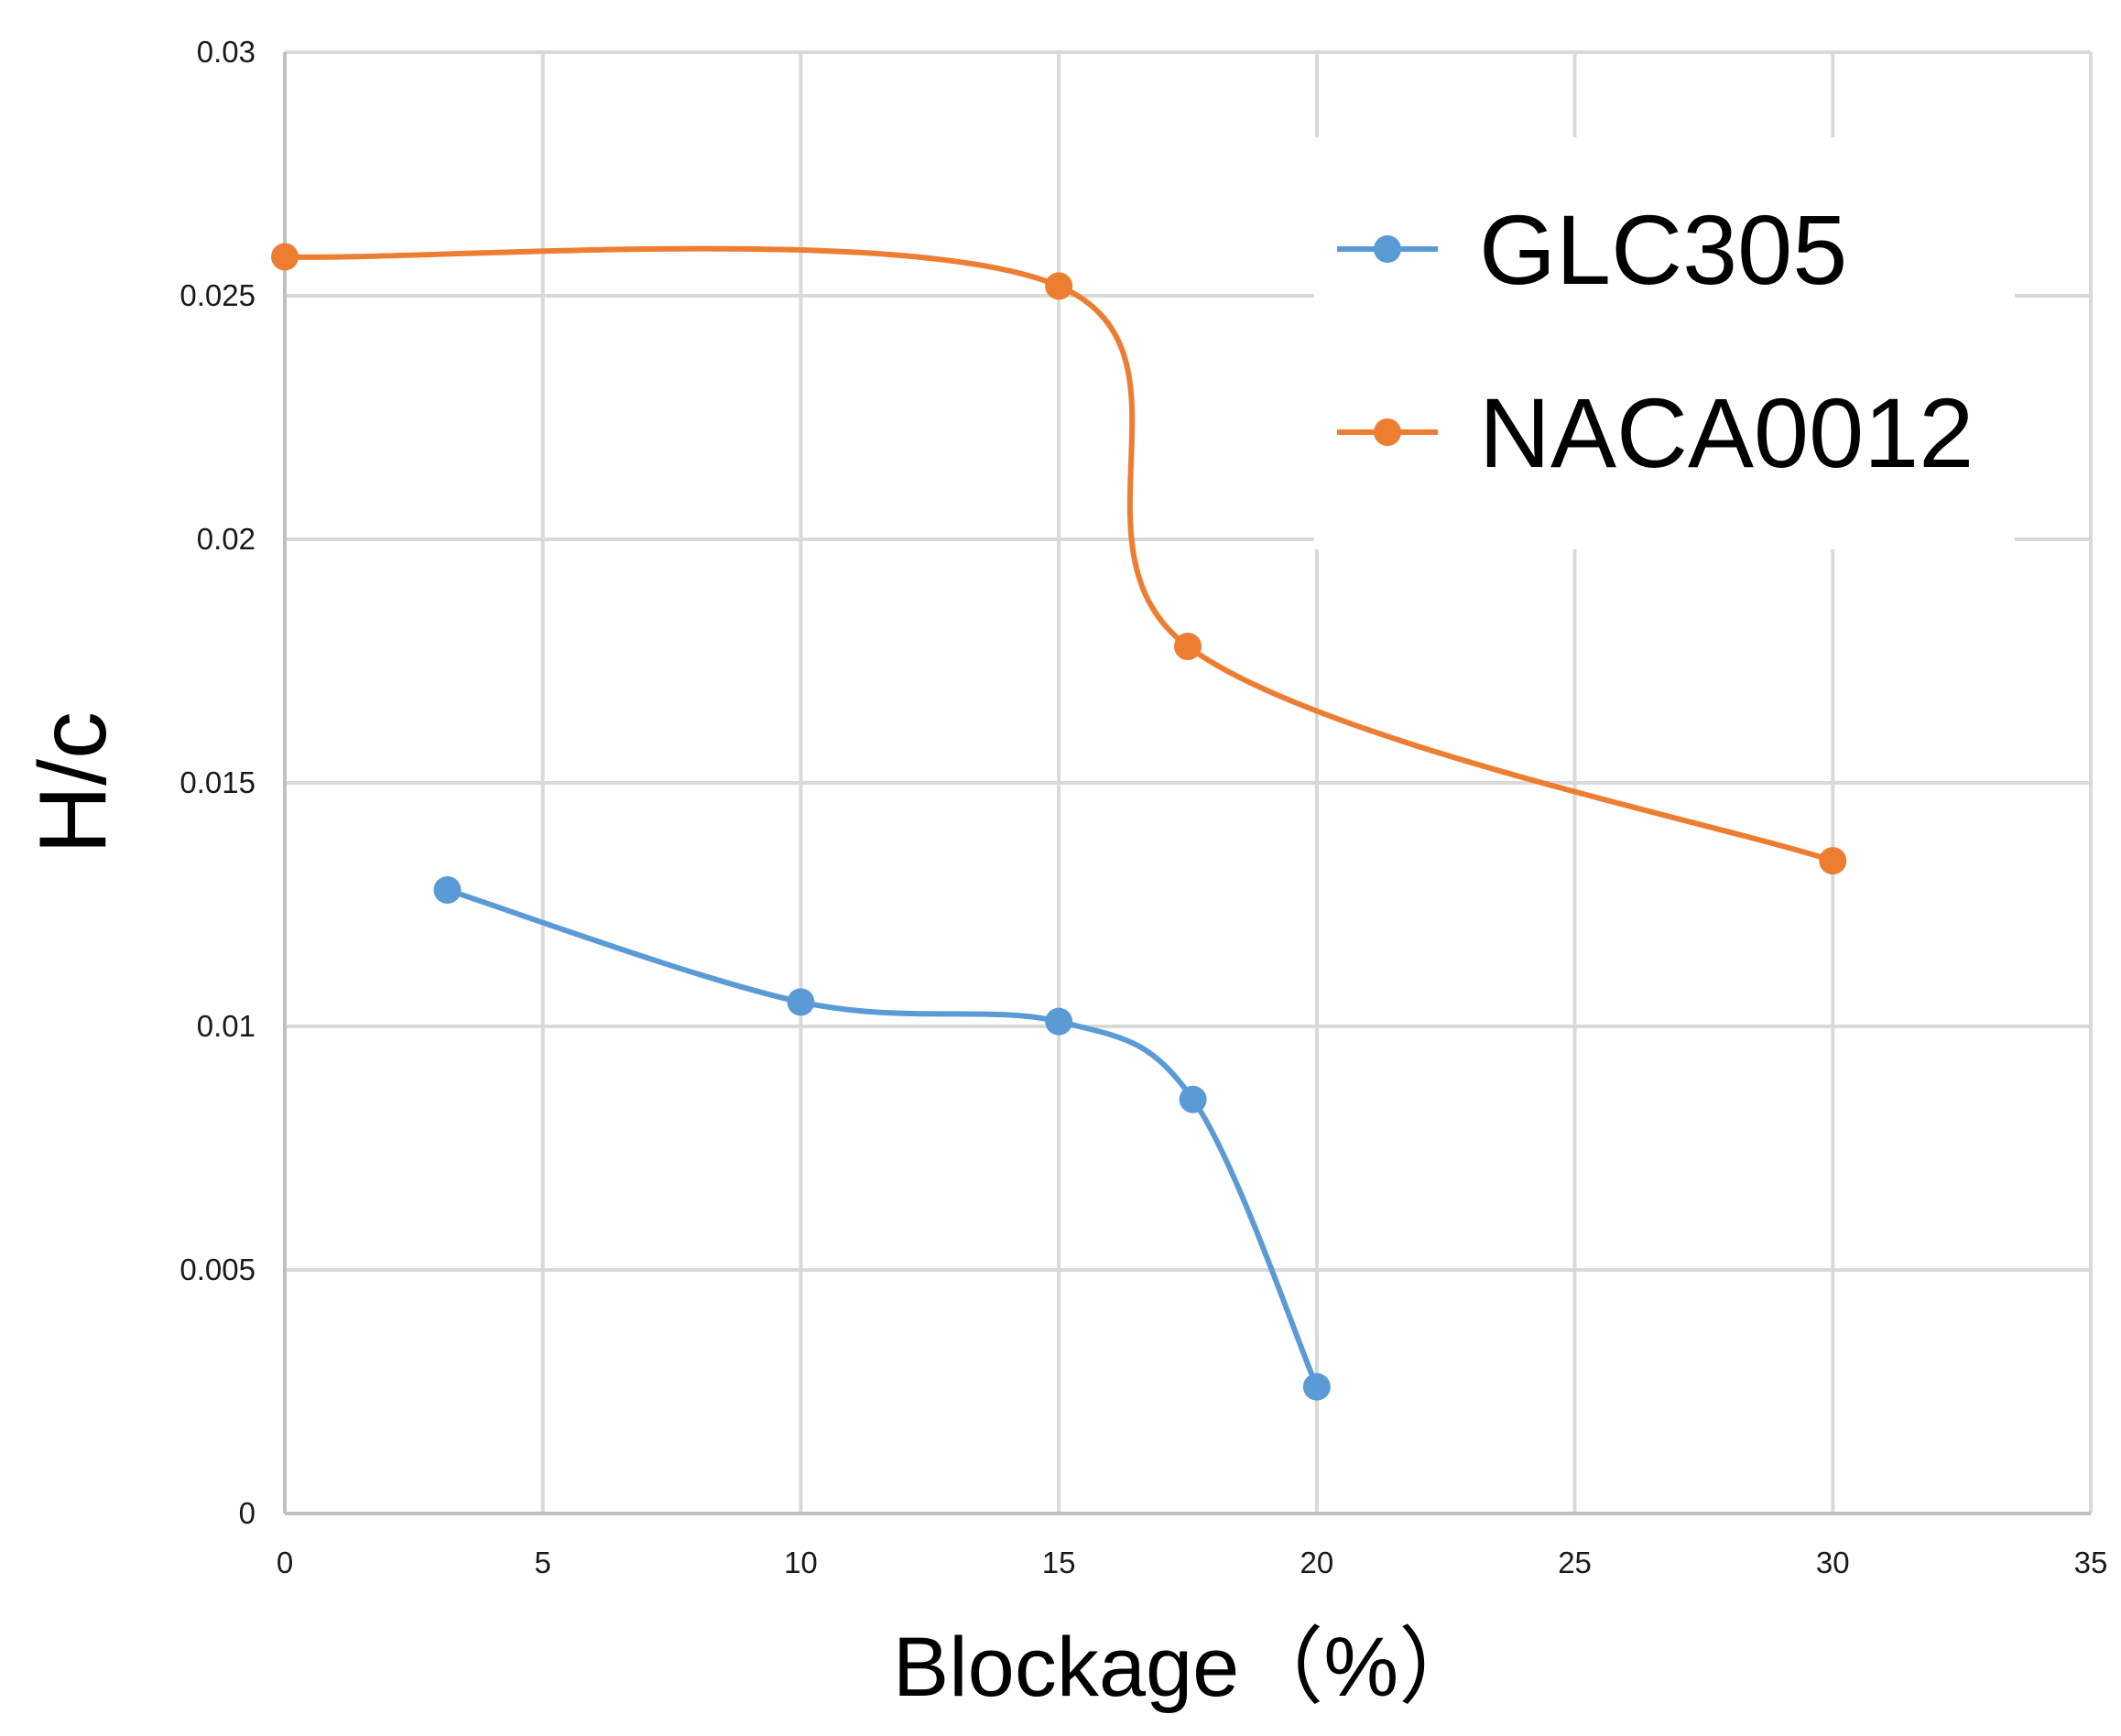 The width and height of the screenshot is (2121, 1736). What do you see at coordinates (73, 783) in the screenshot?
I see `y-axis-title: H/c` at bounding box center [73, 783].